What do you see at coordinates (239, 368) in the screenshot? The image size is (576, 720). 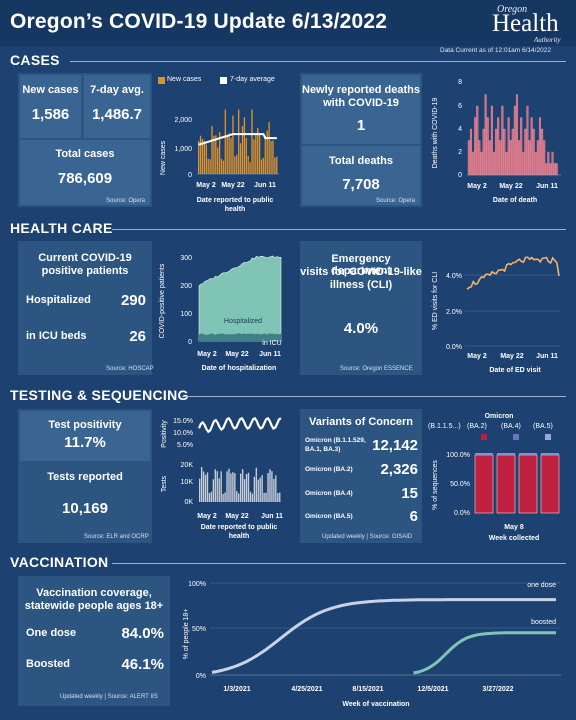 I see `hosp-x-axis-label: Date of hospitalization` at bounding box center [239, 368].